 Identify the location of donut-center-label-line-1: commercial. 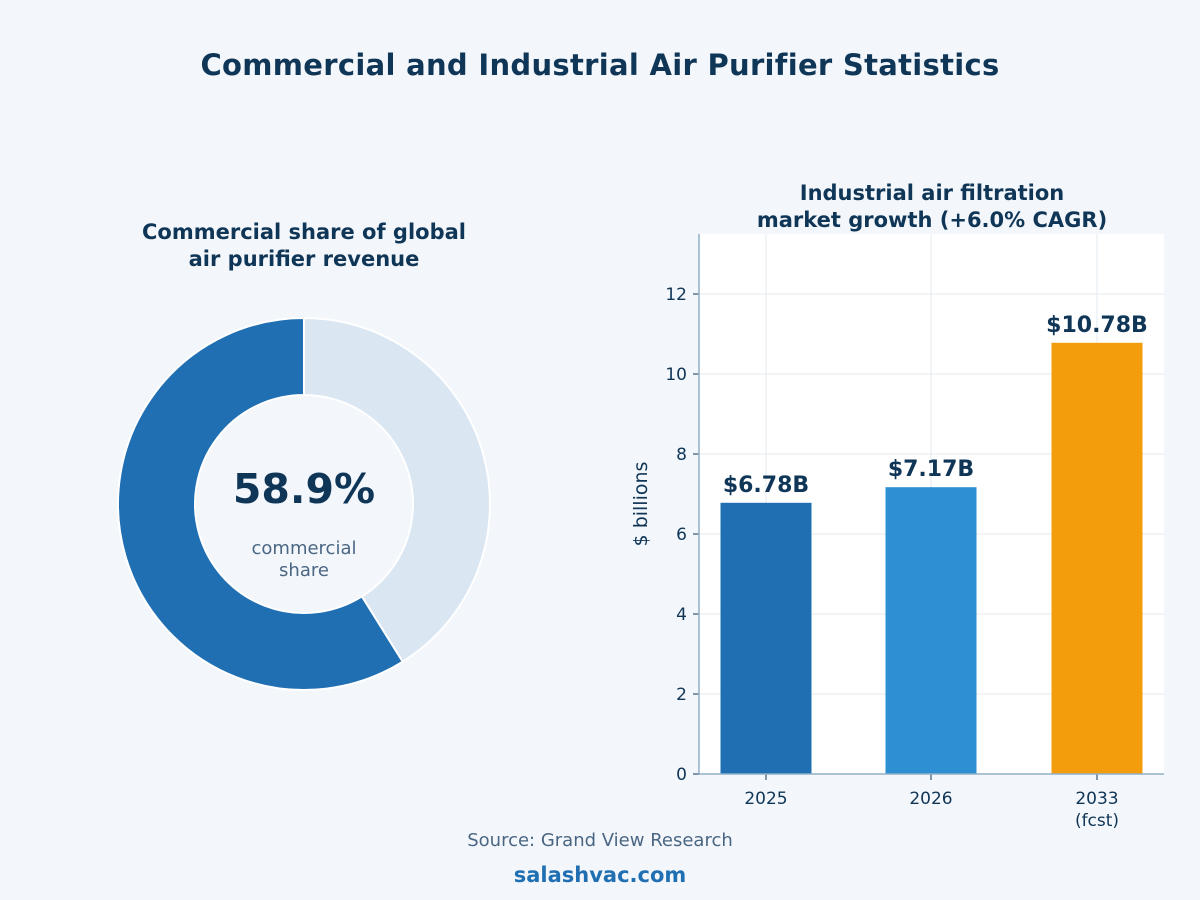
(304, 548).